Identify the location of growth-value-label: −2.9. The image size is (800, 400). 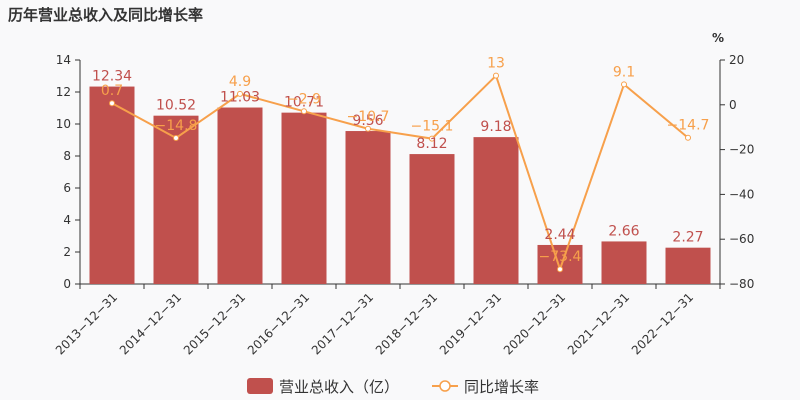
(304, 99).